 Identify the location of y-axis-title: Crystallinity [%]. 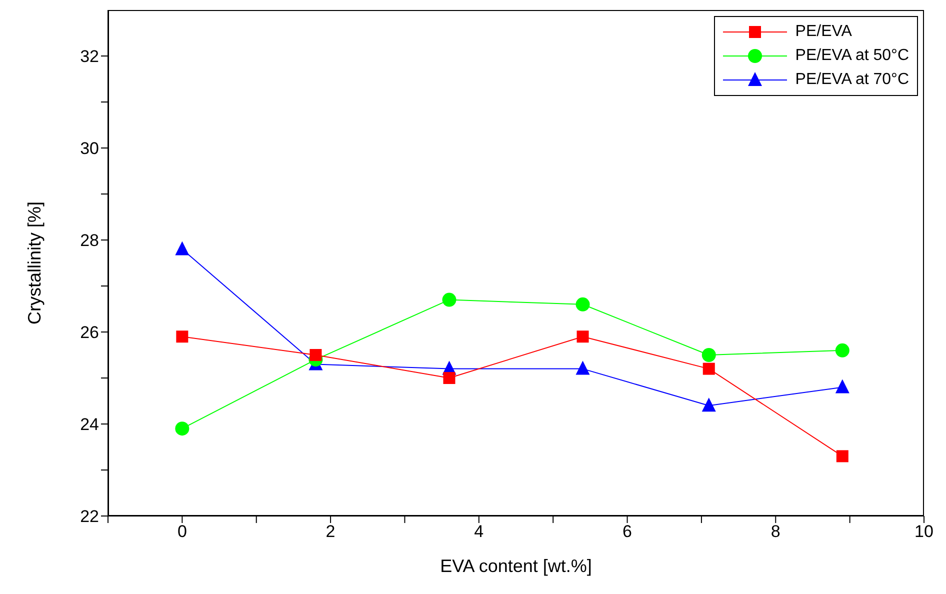
(34, 263).